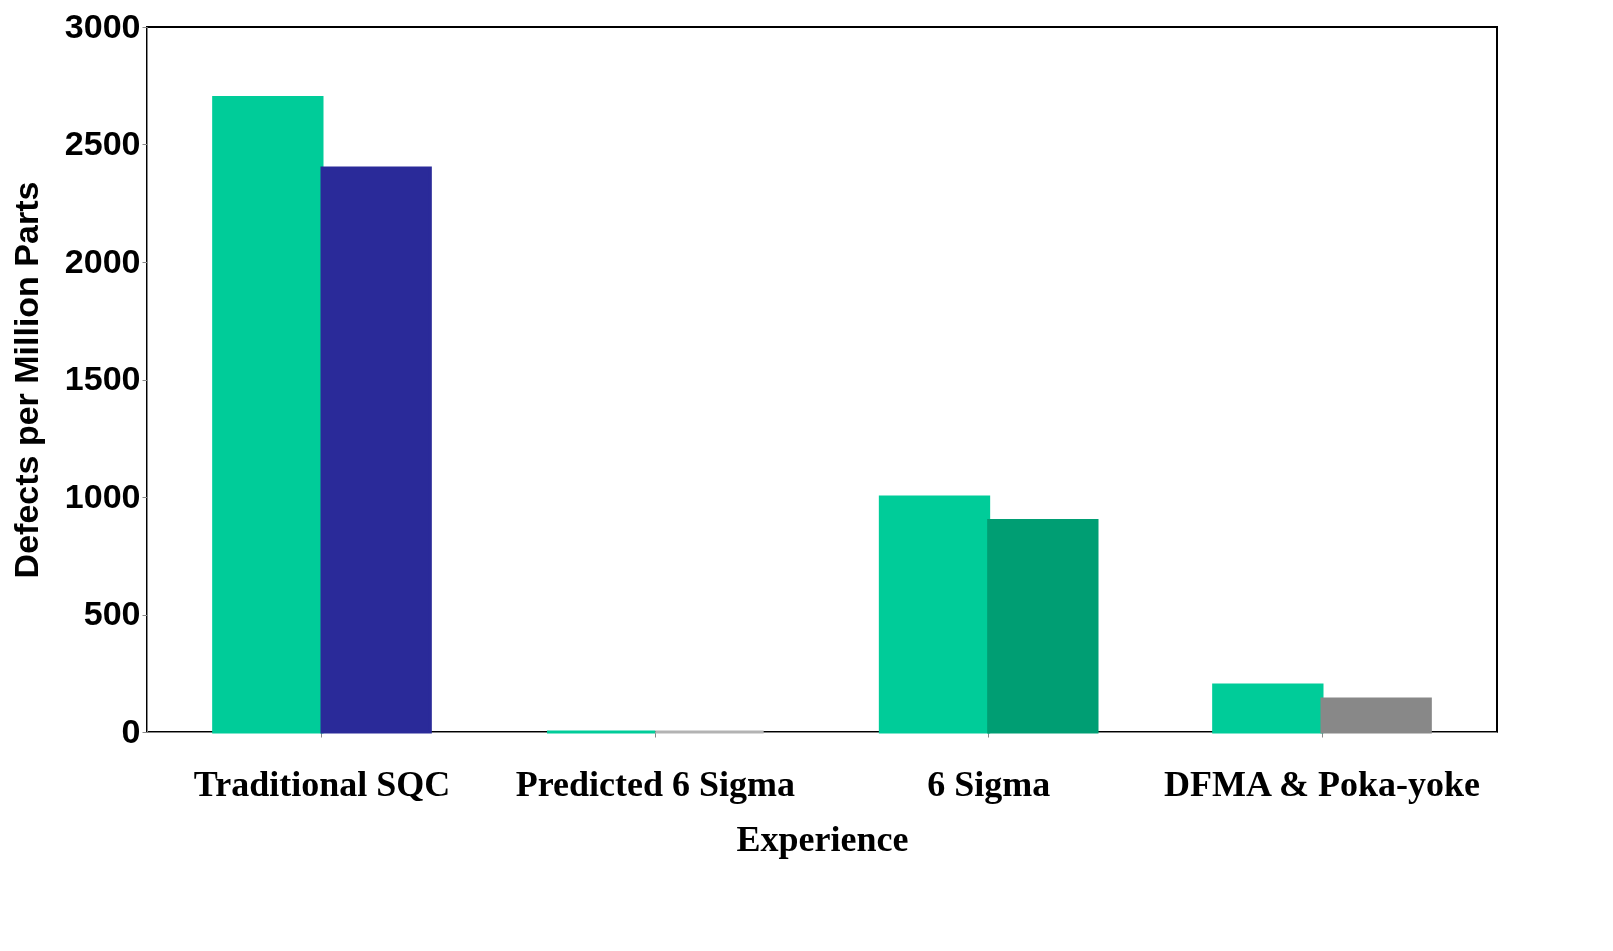 The image size is (1613, 951). What do you see at coordinates (102, 25) in the screenshot?
I see `y-tick-label: 3000` at bounding box center [102, 25].